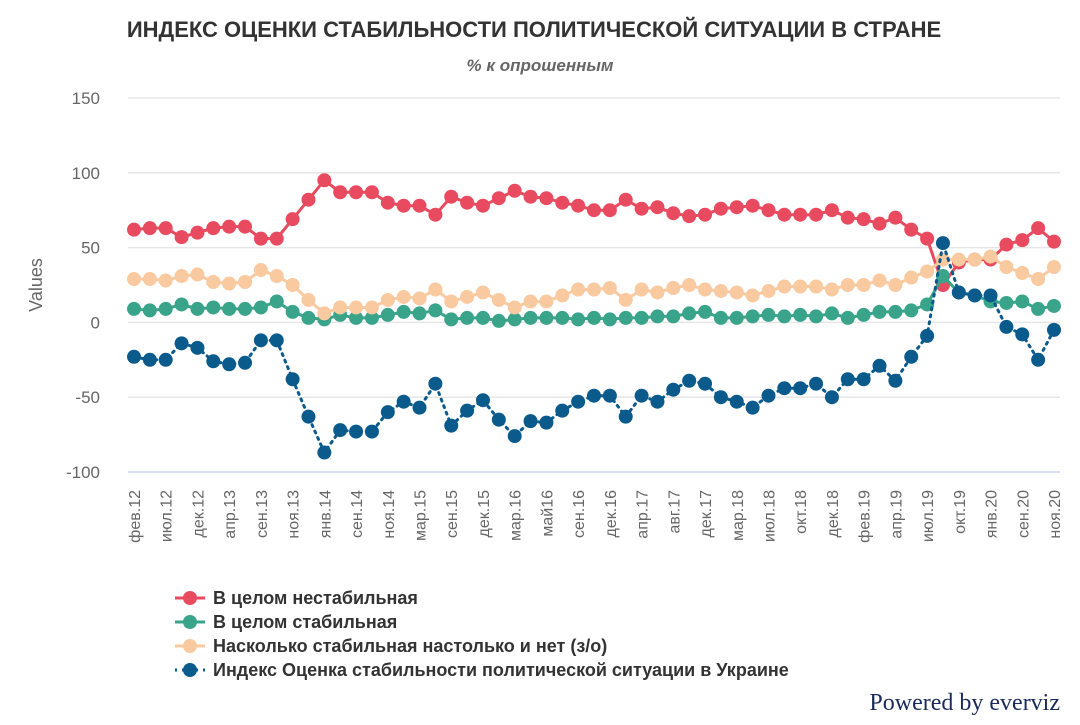 The image size is (1080, 725). I want to click on chart-subtitle: % к опрошенным, so click(540, 65).